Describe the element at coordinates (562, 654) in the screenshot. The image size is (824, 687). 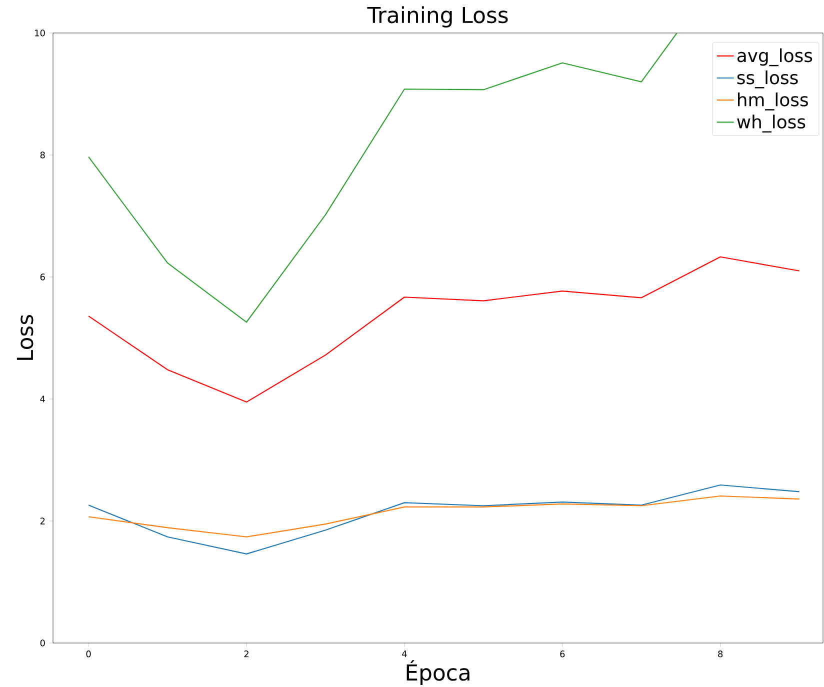
I see `x-tick-label: 6` at that location.